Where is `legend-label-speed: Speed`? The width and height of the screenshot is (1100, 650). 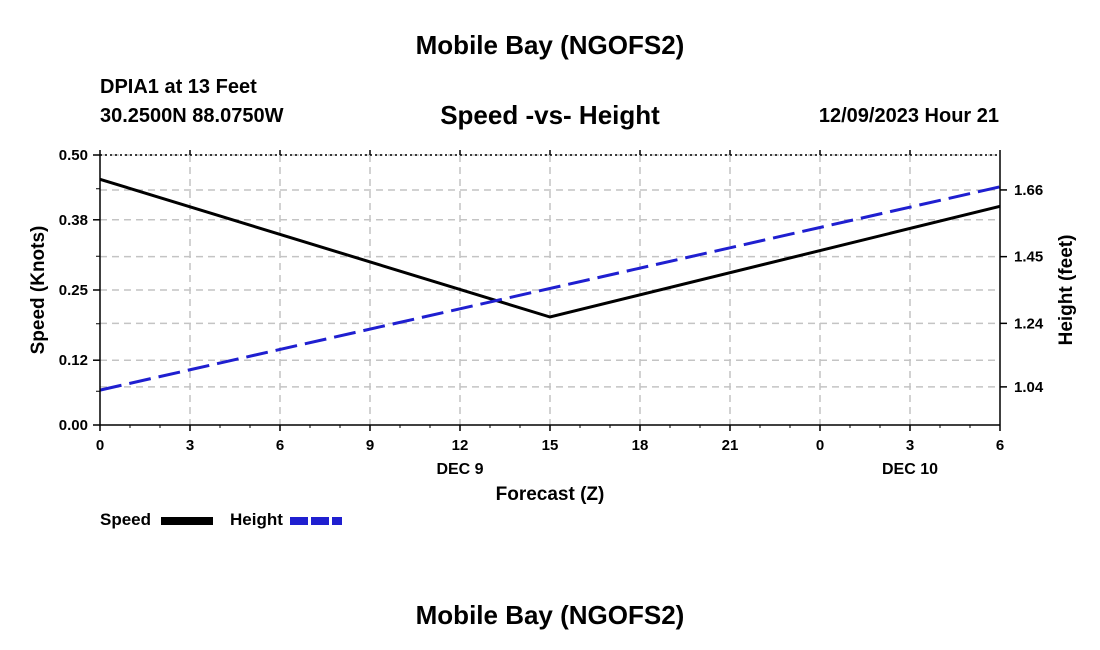
legend-label-speed: Speed is located at coordinates (126, 519).